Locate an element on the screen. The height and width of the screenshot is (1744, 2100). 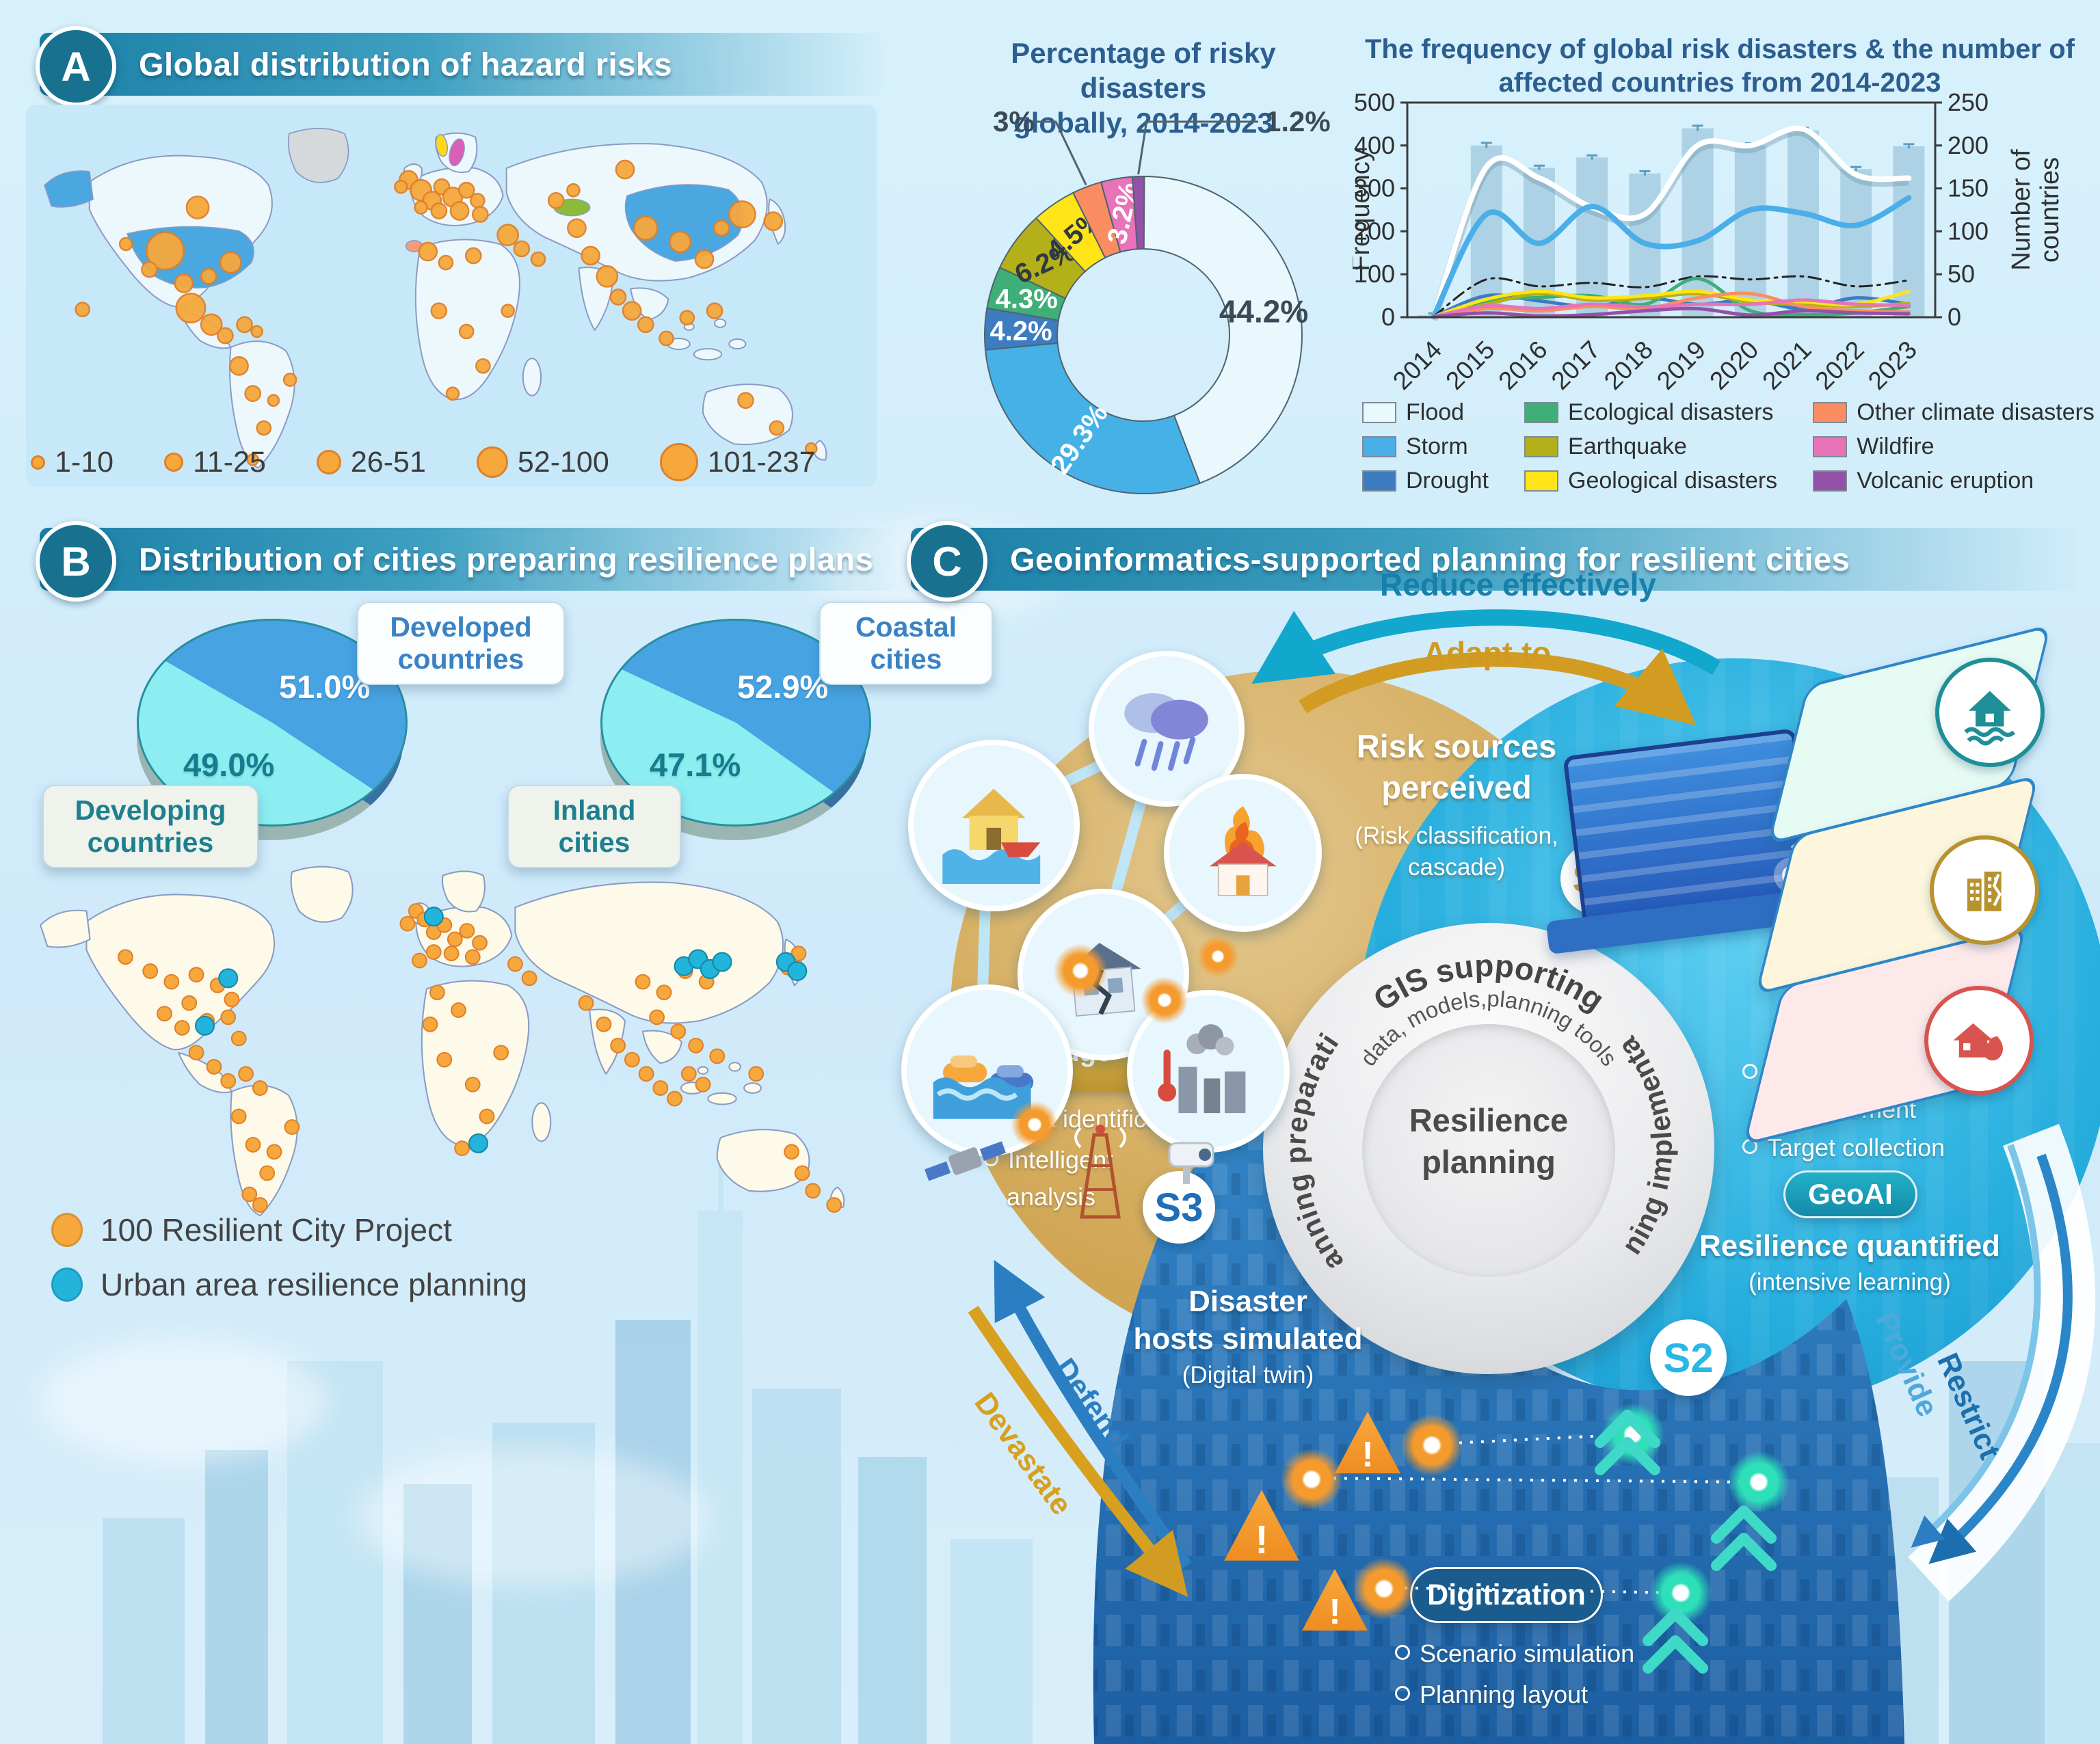
panel-b-badge: B is located at coordinates (76, 561).